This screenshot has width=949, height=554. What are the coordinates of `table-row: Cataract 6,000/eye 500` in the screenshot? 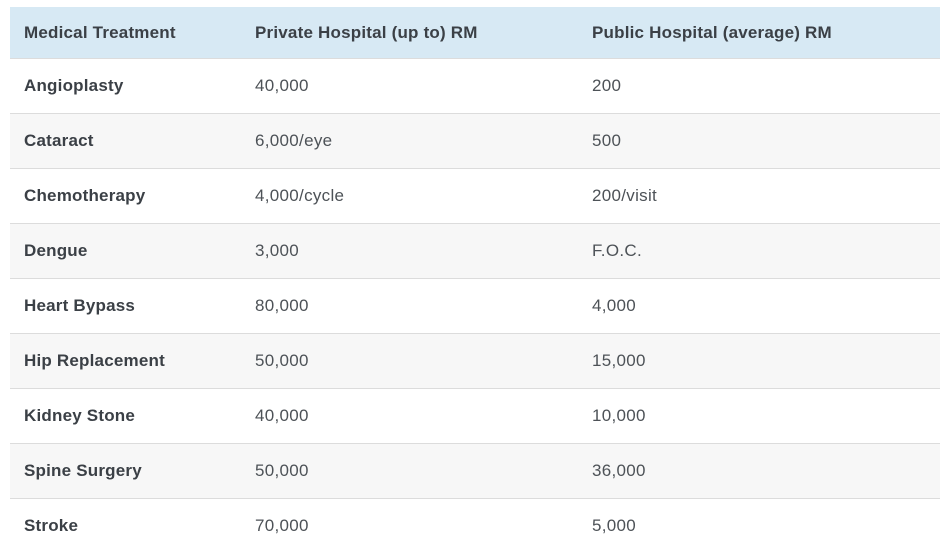 It's located at (475, 141).